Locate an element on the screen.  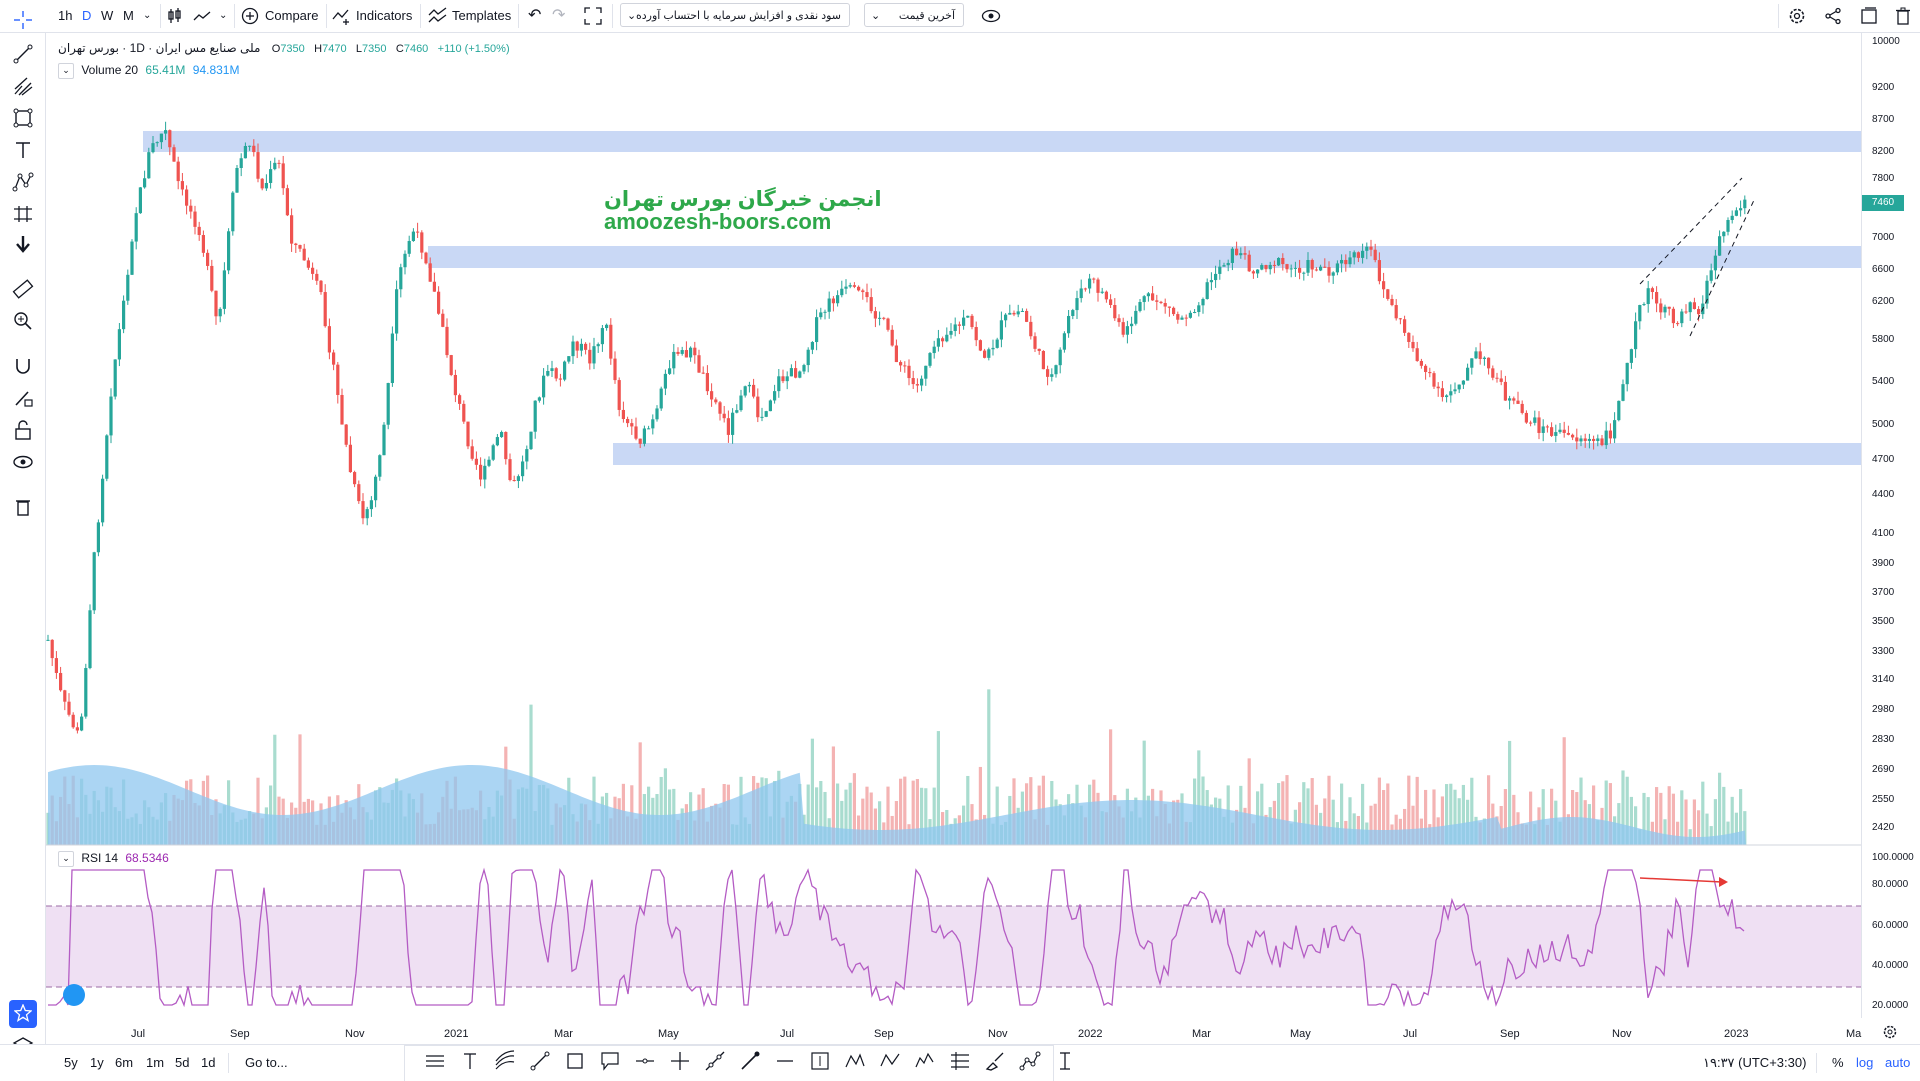
ruler-icon is located at coordinates (23, 289).